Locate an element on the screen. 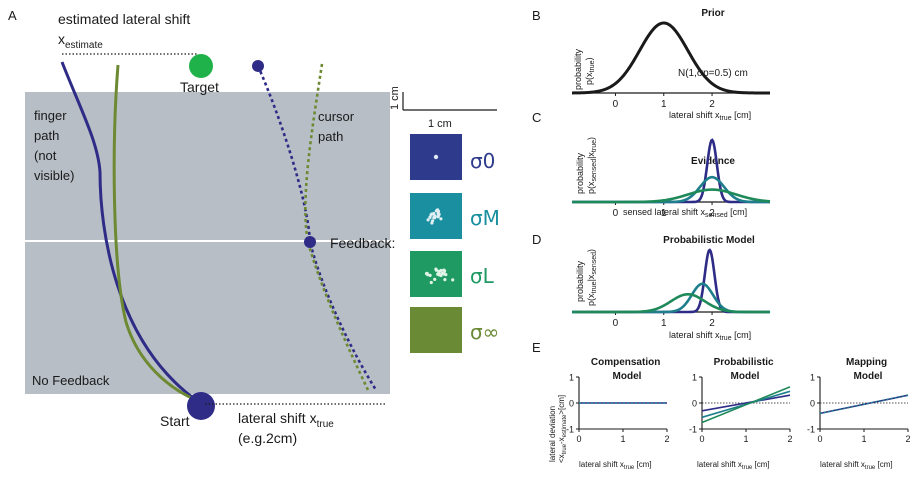 This screenshot has width=915, height=477. scale-vertical-label: 1 cm is located at coordinates (395, 98).